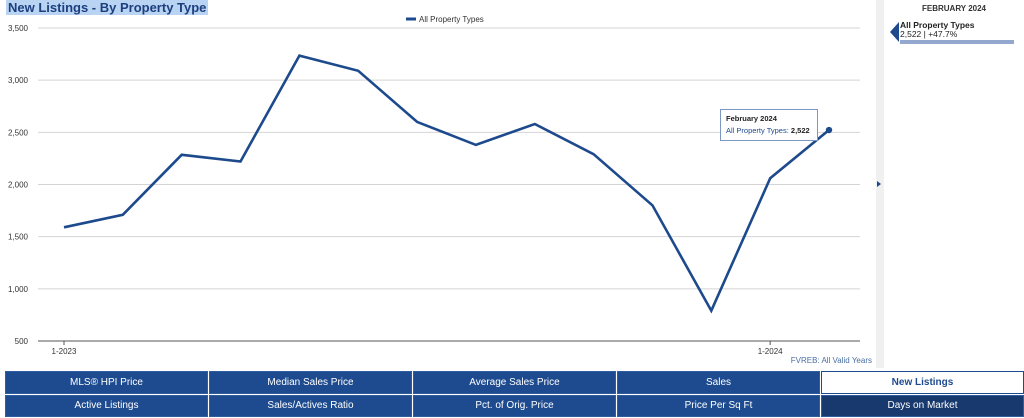 The width and height of the screenshot is (1024, 418). I want to click on y-tick-label: 2,000, so click(18, 185).